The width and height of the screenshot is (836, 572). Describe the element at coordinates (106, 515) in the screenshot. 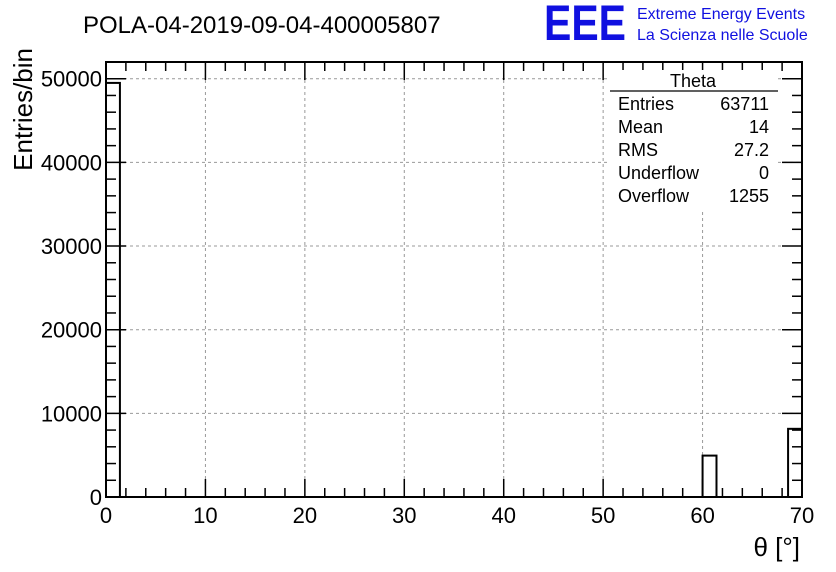

I see `x-tick-label: 0` at that location.